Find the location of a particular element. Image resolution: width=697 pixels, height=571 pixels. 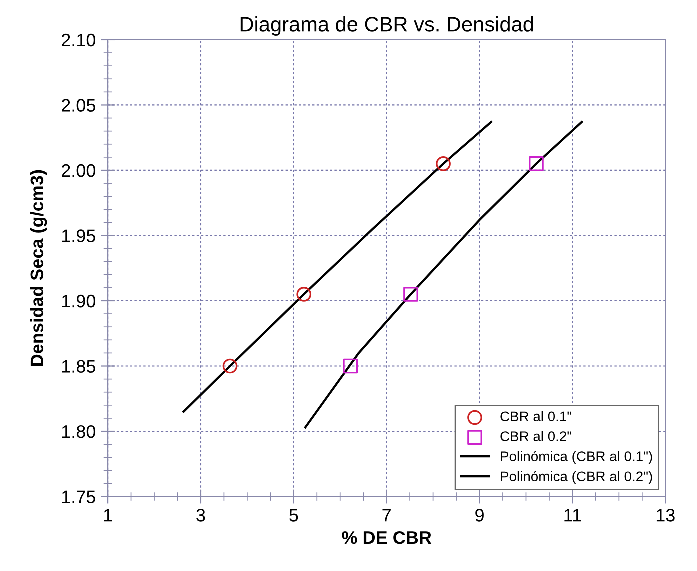

legend-label: CBR al 0.2" is located at coordinates (536, 436).